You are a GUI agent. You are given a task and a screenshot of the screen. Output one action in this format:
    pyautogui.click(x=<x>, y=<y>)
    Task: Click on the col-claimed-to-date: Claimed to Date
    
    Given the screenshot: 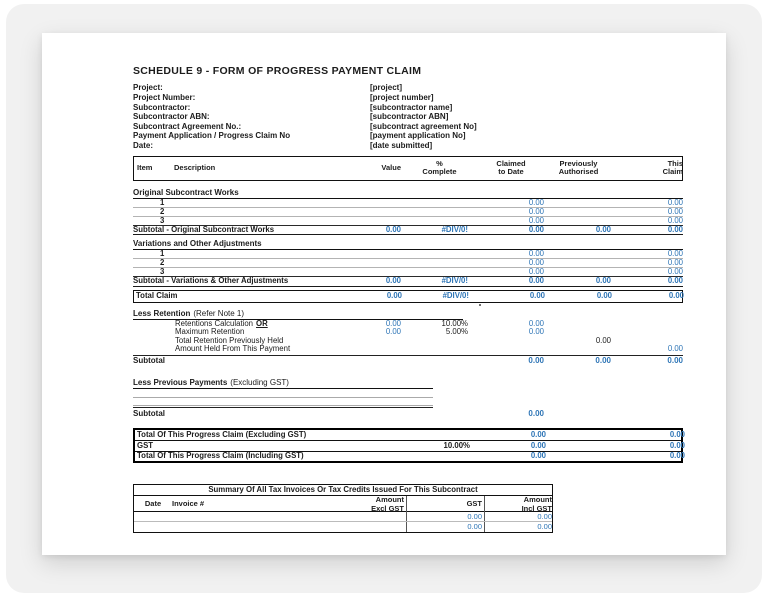 What is the action you would take?
    pyautogui.click(x=511, y=167)
    